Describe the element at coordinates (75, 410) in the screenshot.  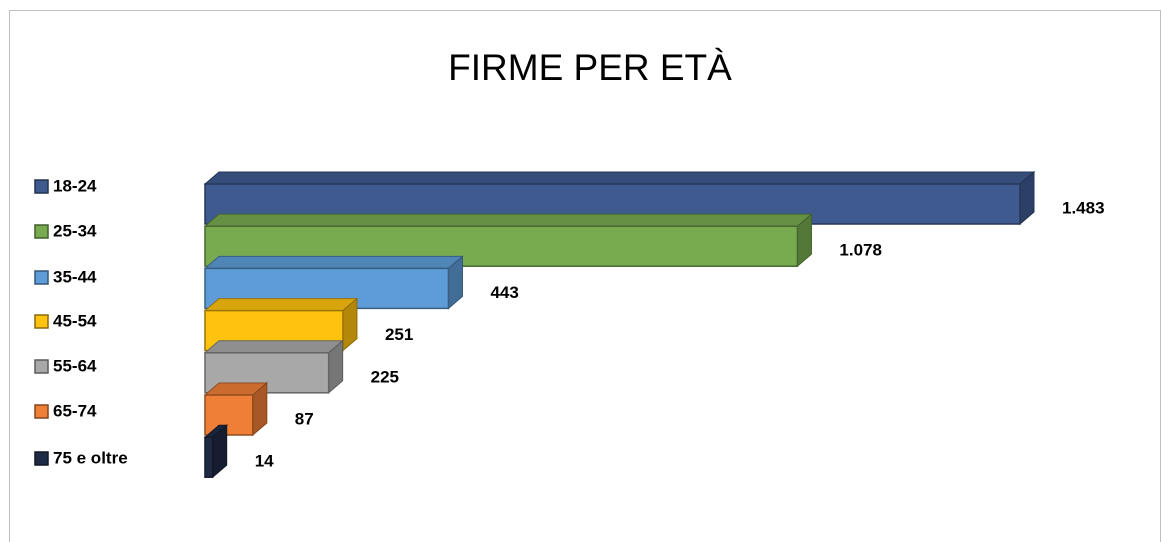
I see `legend-label: 65-74` at that location.